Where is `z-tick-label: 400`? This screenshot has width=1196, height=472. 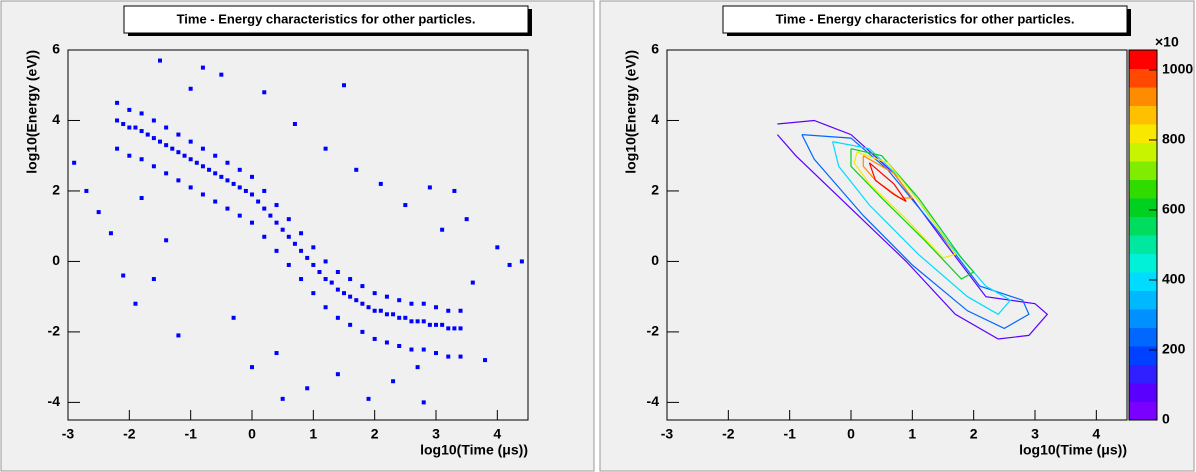
z-tick-label: 400 is located at coordinates (1174, 279).